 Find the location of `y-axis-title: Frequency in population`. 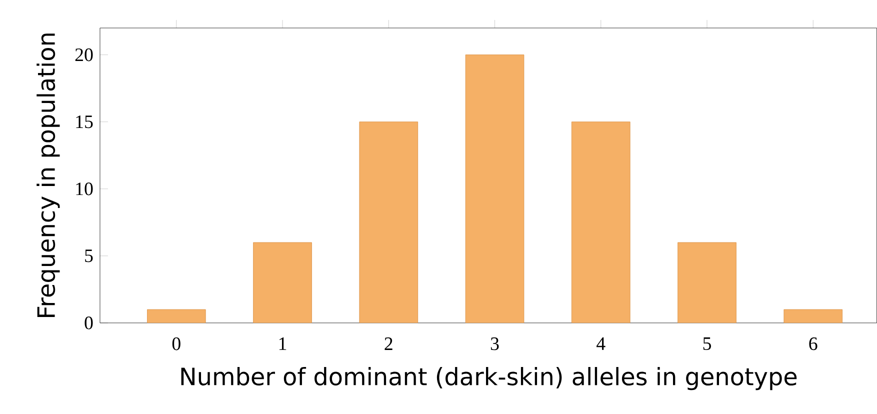

y-axis-title: Frequency in population is located at coordinates (48, 175).